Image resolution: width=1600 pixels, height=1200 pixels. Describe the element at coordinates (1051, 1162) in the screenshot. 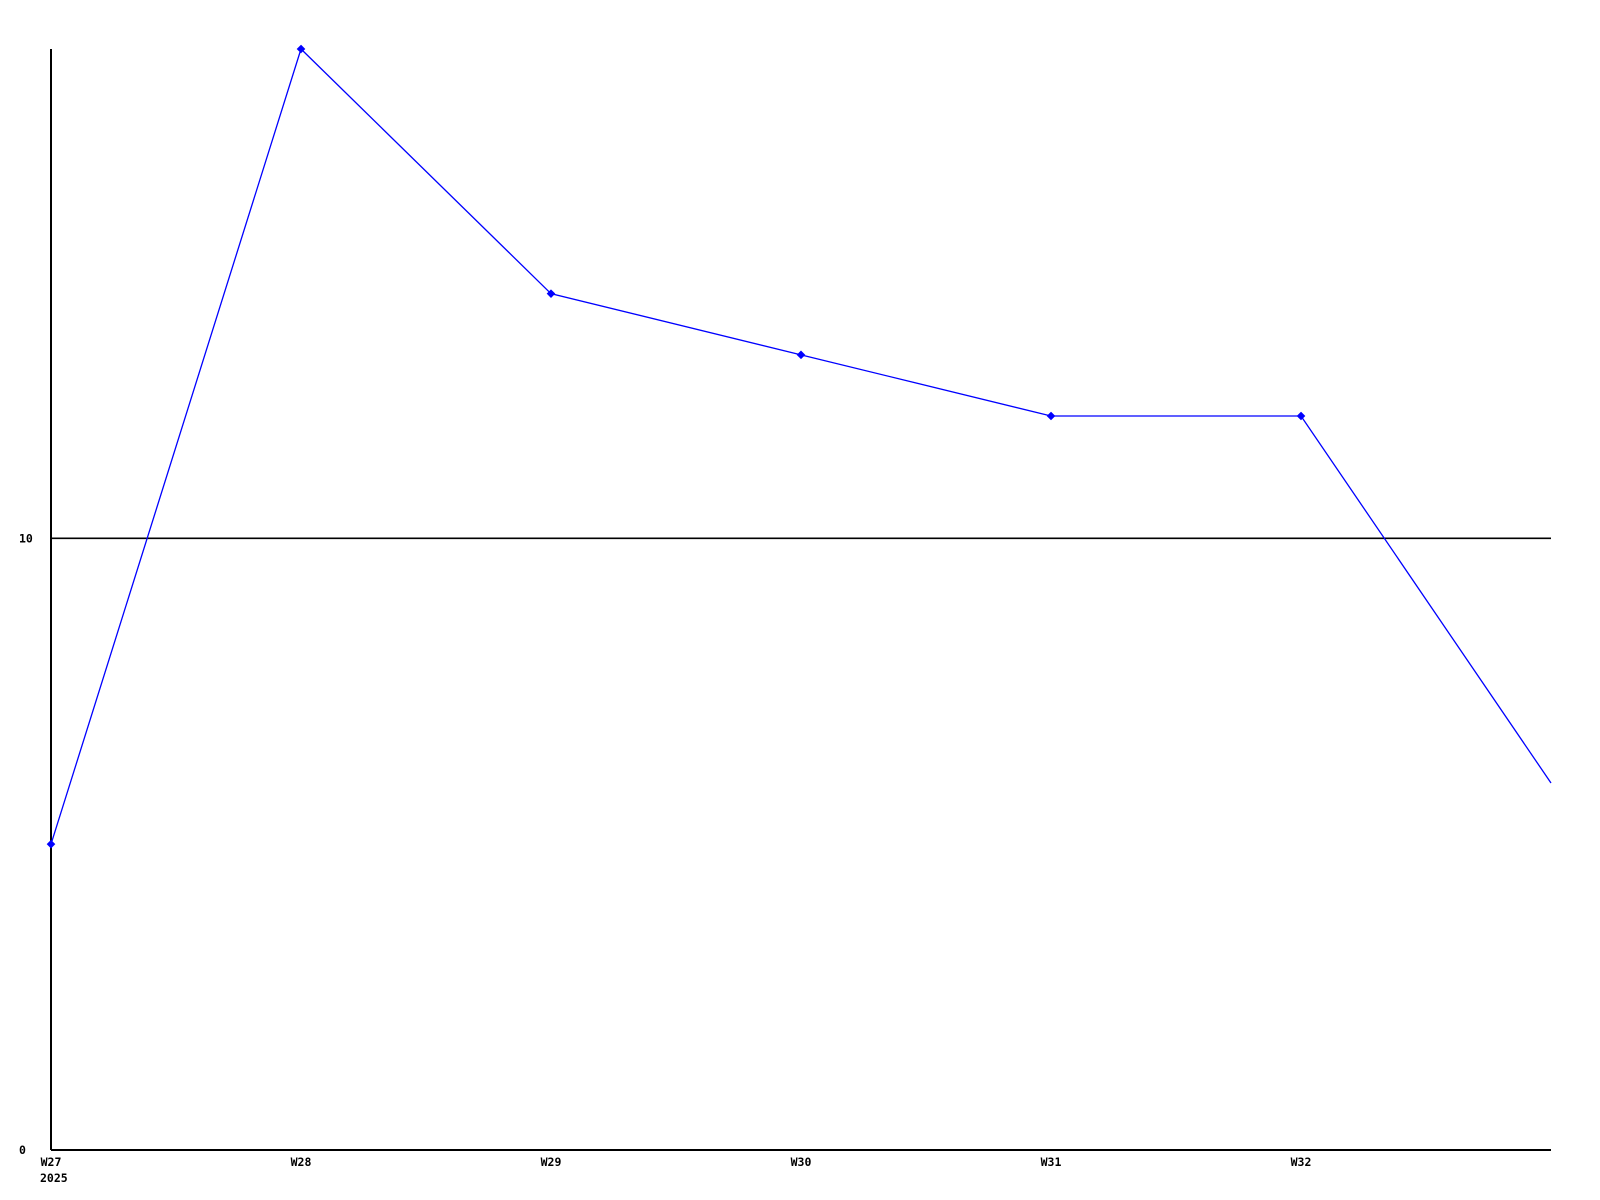

I see `x-tick-label-W31: W31` at that location.